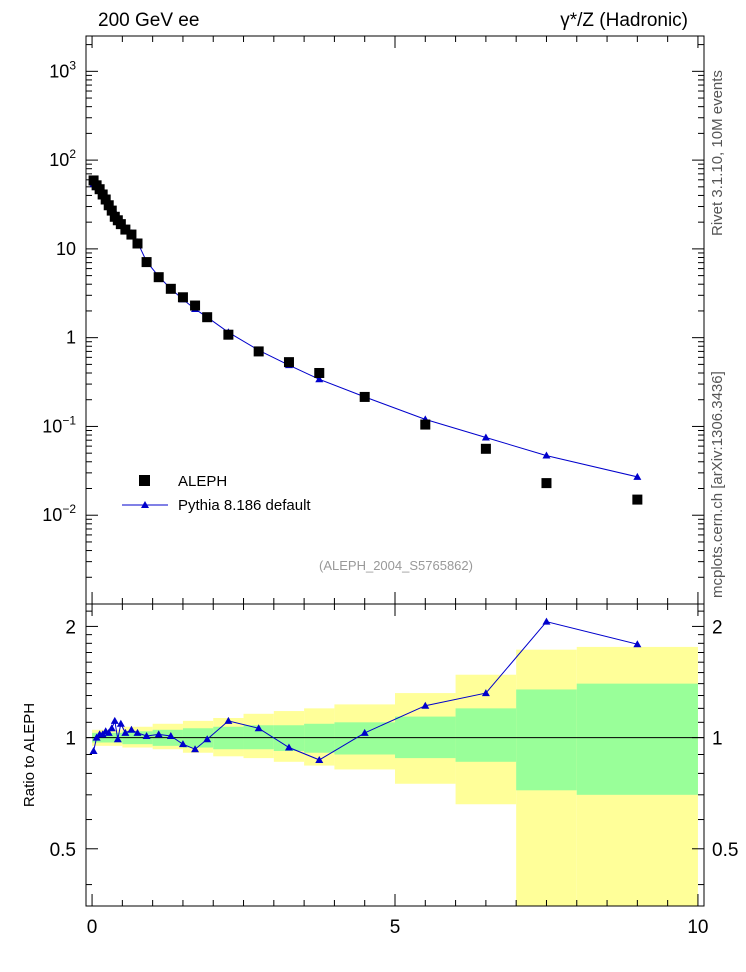 Image resolution: width=746 pixels, height=972 pixels. What do you see at coordinates (717, 739) in the screenshot?
I see `ratio-y-tick-label-right: 1` at bounding box center [717, 739].